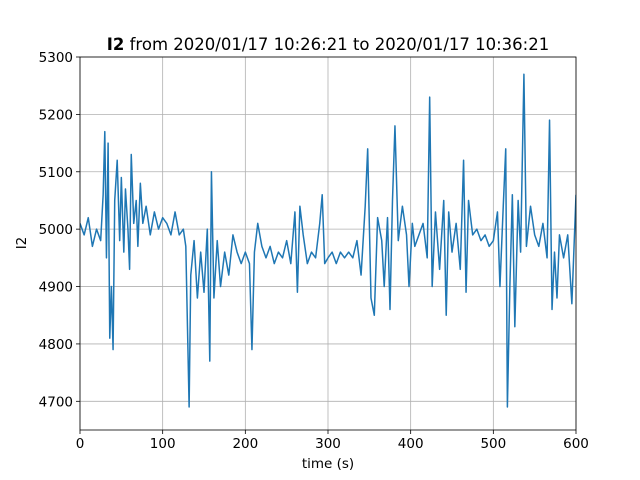 The height and width of the screenshot is (480, 640). Describe the element at coordinates (56, 345) in the screenshot. I see `y-tick-label: 4800` at that location.